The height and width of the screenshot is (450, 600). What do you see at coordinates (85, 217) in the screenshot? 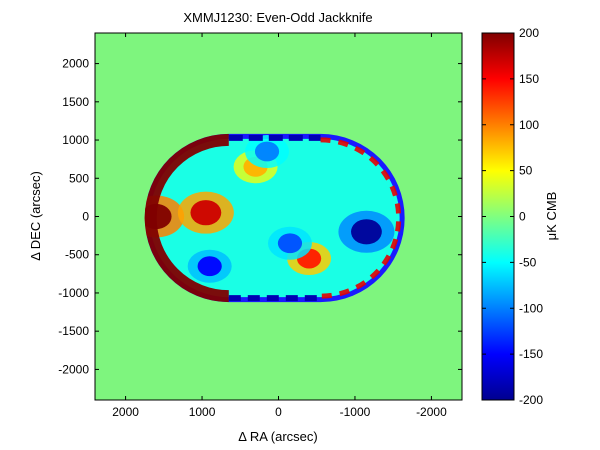
I see `y-tick-label: 0` at bounding box center [85, 217].